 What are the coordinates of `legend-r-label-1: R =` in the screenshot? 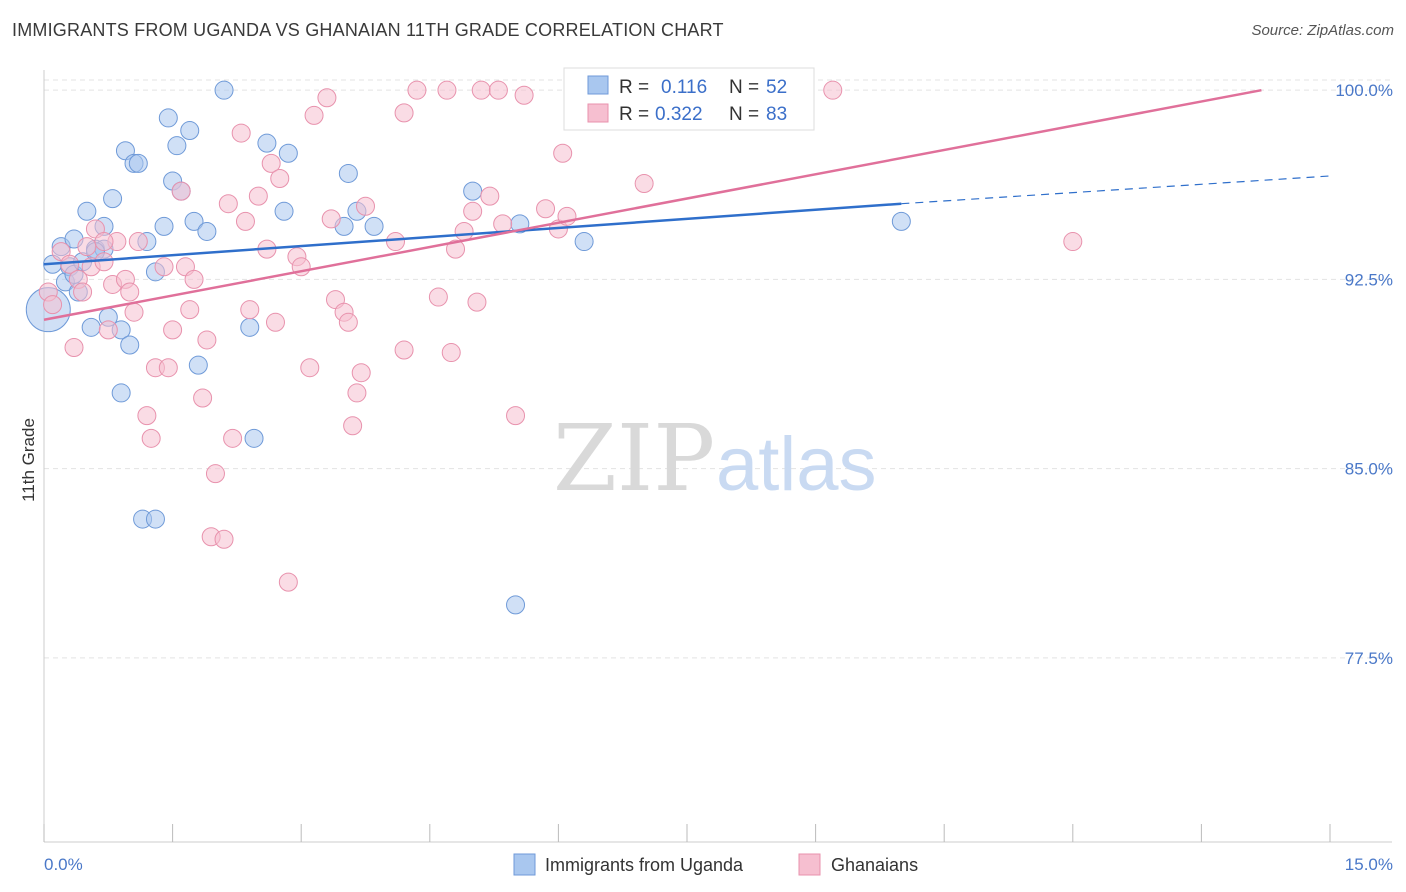 It's located at (634, 87).